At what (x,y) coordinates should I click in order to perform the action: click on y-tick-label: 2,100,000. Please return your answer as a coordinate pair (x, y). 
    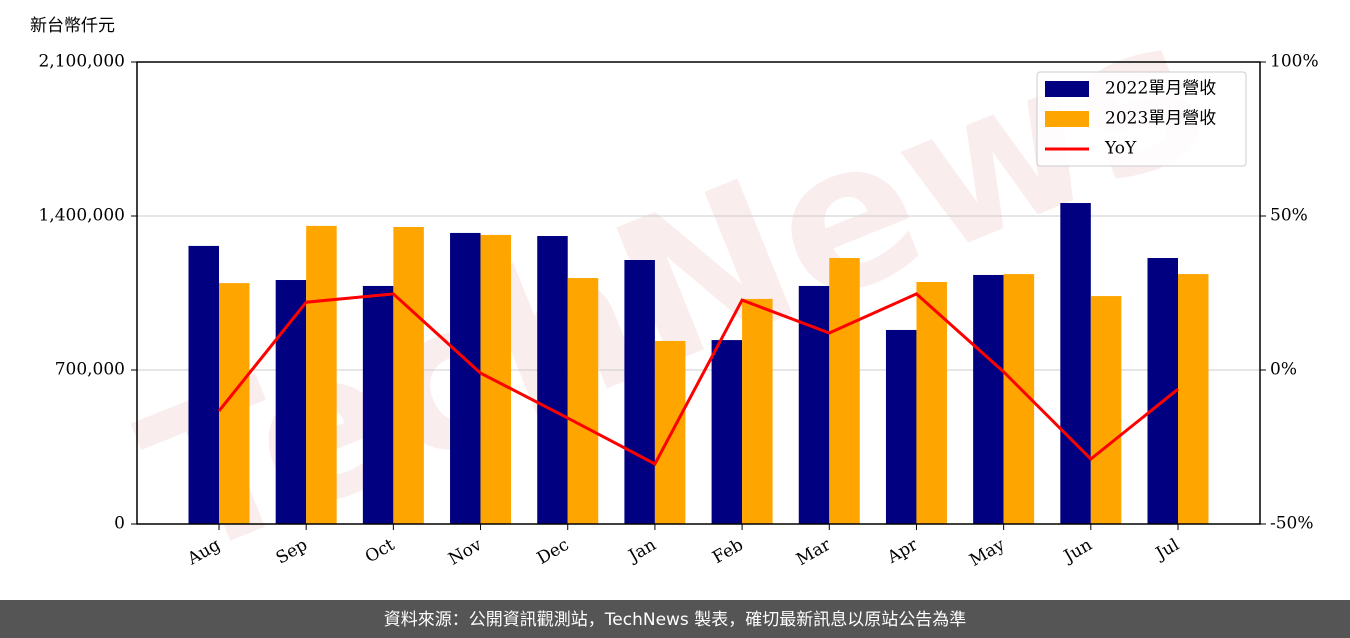
    Looking at the image, I should click on (81, 62).